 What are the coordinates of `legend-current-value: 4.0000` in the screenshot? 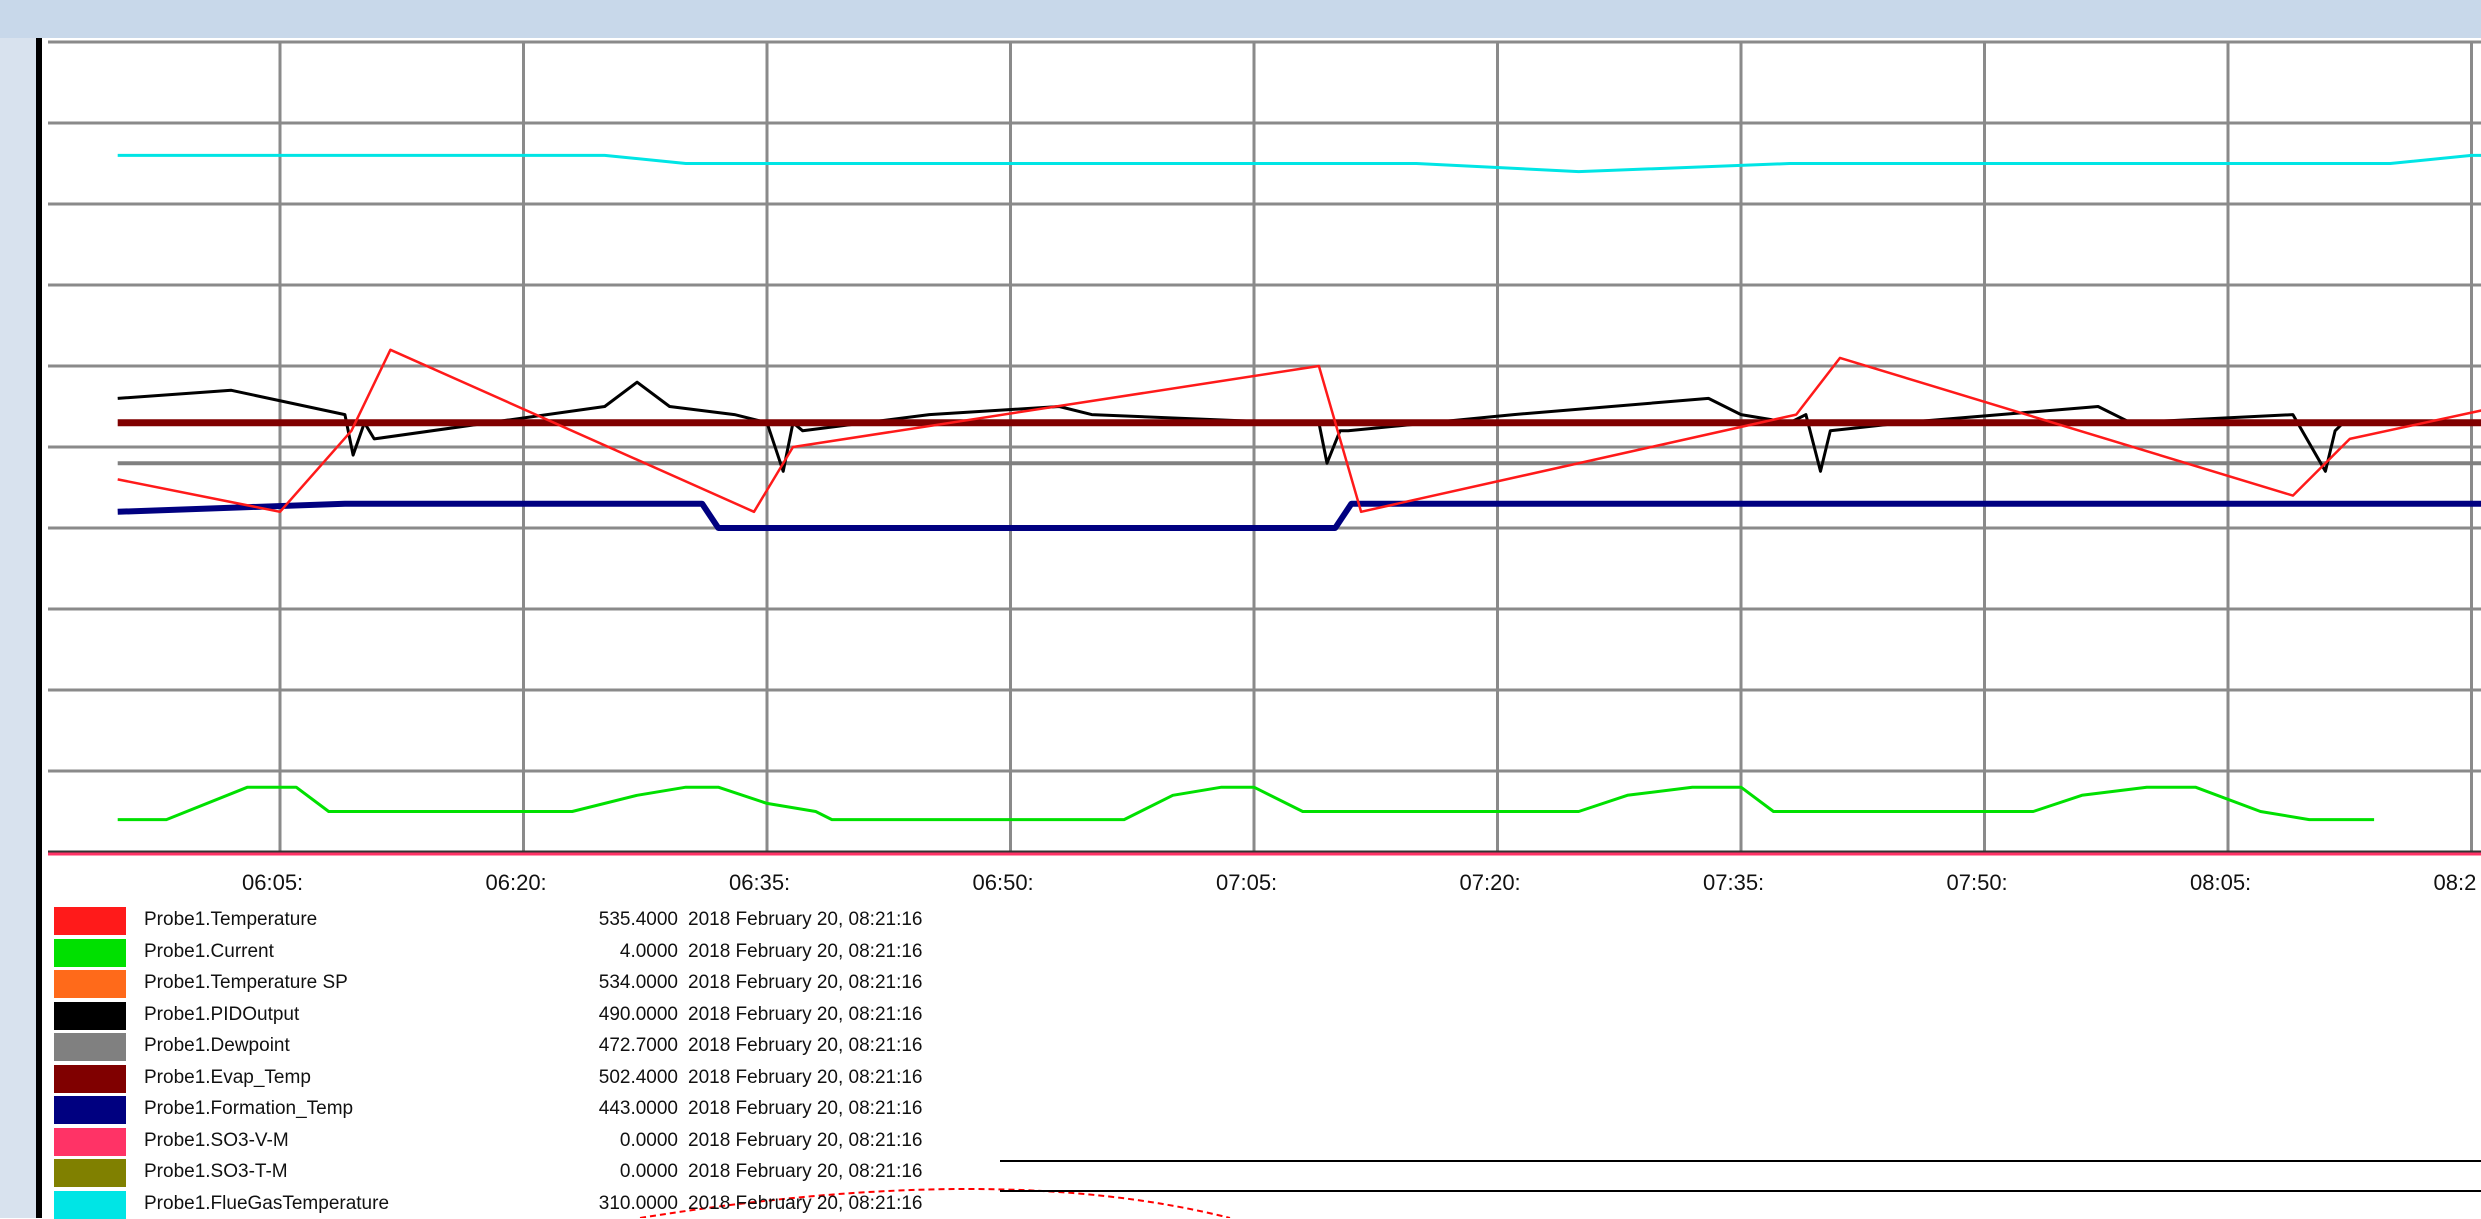 It's located at (648, 951).